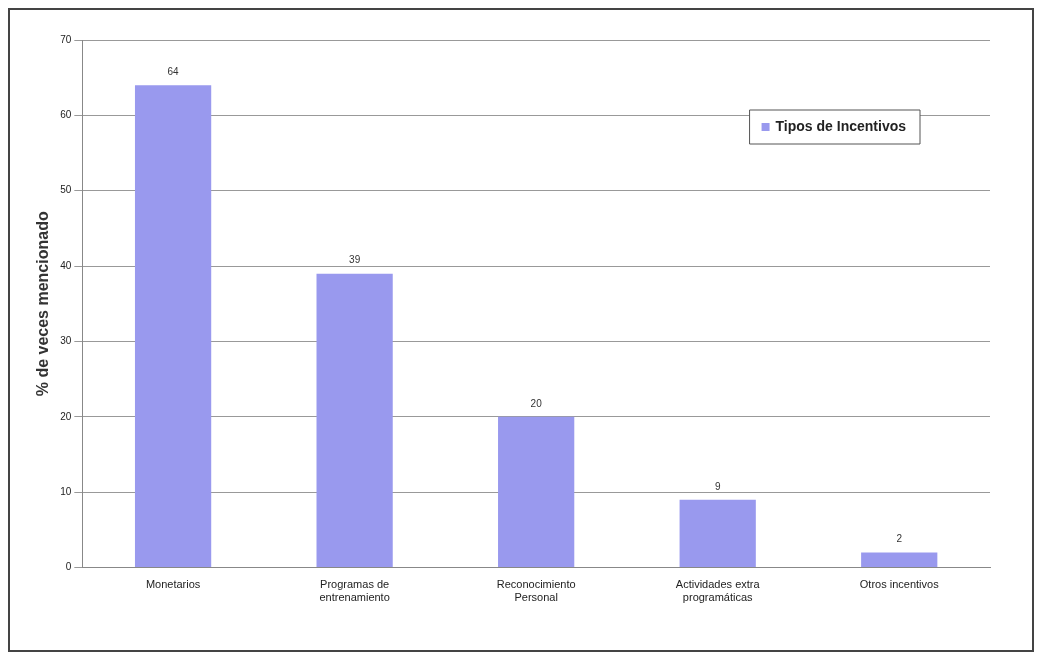 This screenshot has width=1048, height=666. What do you see at coordinates (66, 341) in the screenshot?
I see `y-tick-label: 30` at bounding box center [66, 341].